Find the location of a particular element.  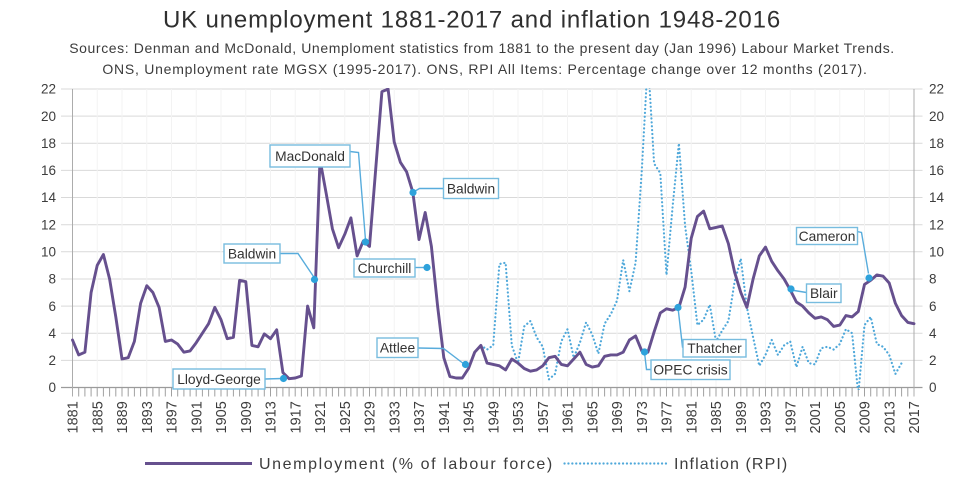

svg-text: 2017 is located at coordinates (915, 417).